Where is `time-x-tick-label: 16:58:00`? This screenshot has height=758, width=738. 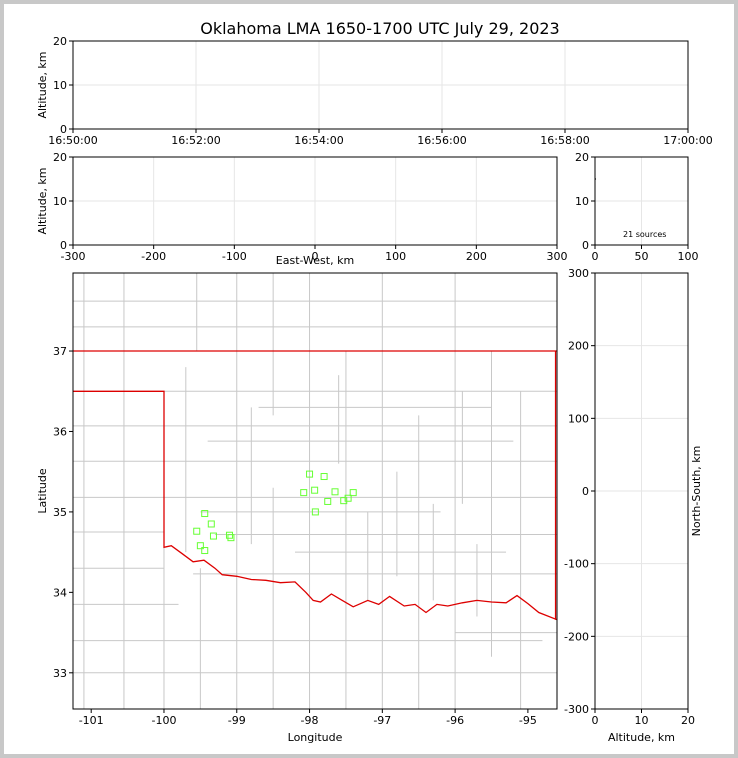 time-x-tick-label: 16:58:00 is located at coordinates (564, 140).